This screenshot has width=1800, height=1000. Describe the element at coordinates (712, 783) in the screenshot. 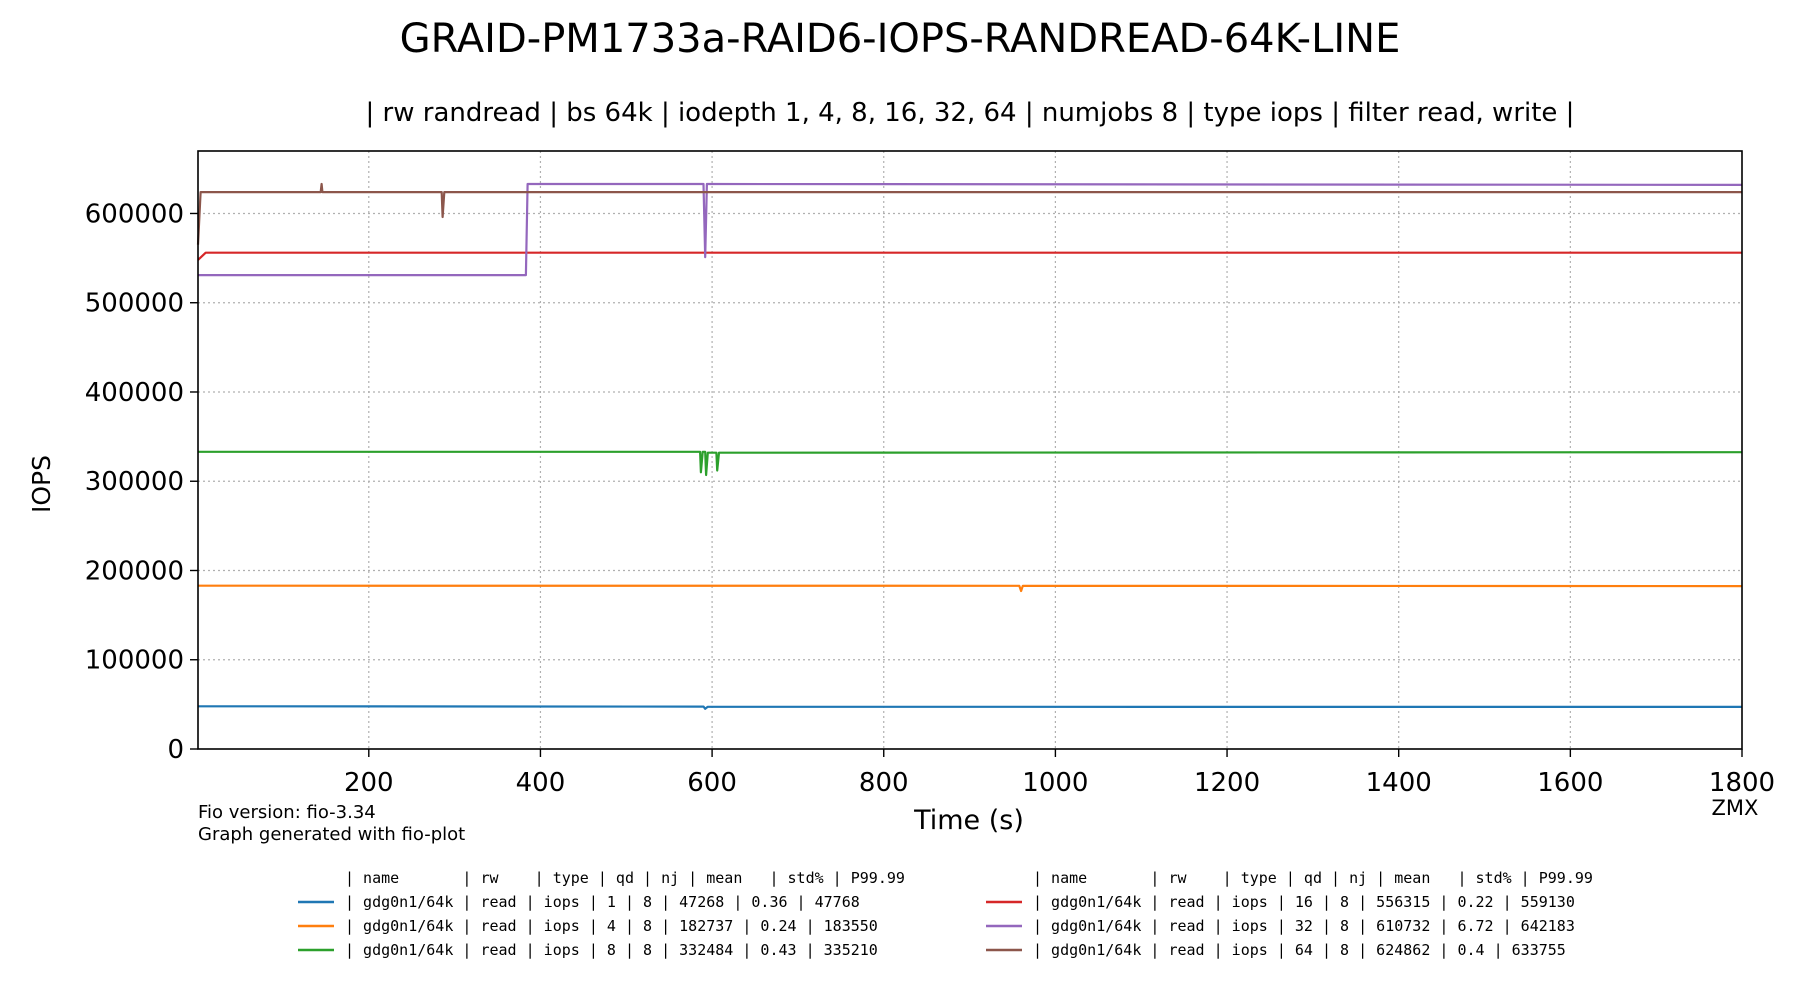

I see `x-tick-label: 600` at that location.